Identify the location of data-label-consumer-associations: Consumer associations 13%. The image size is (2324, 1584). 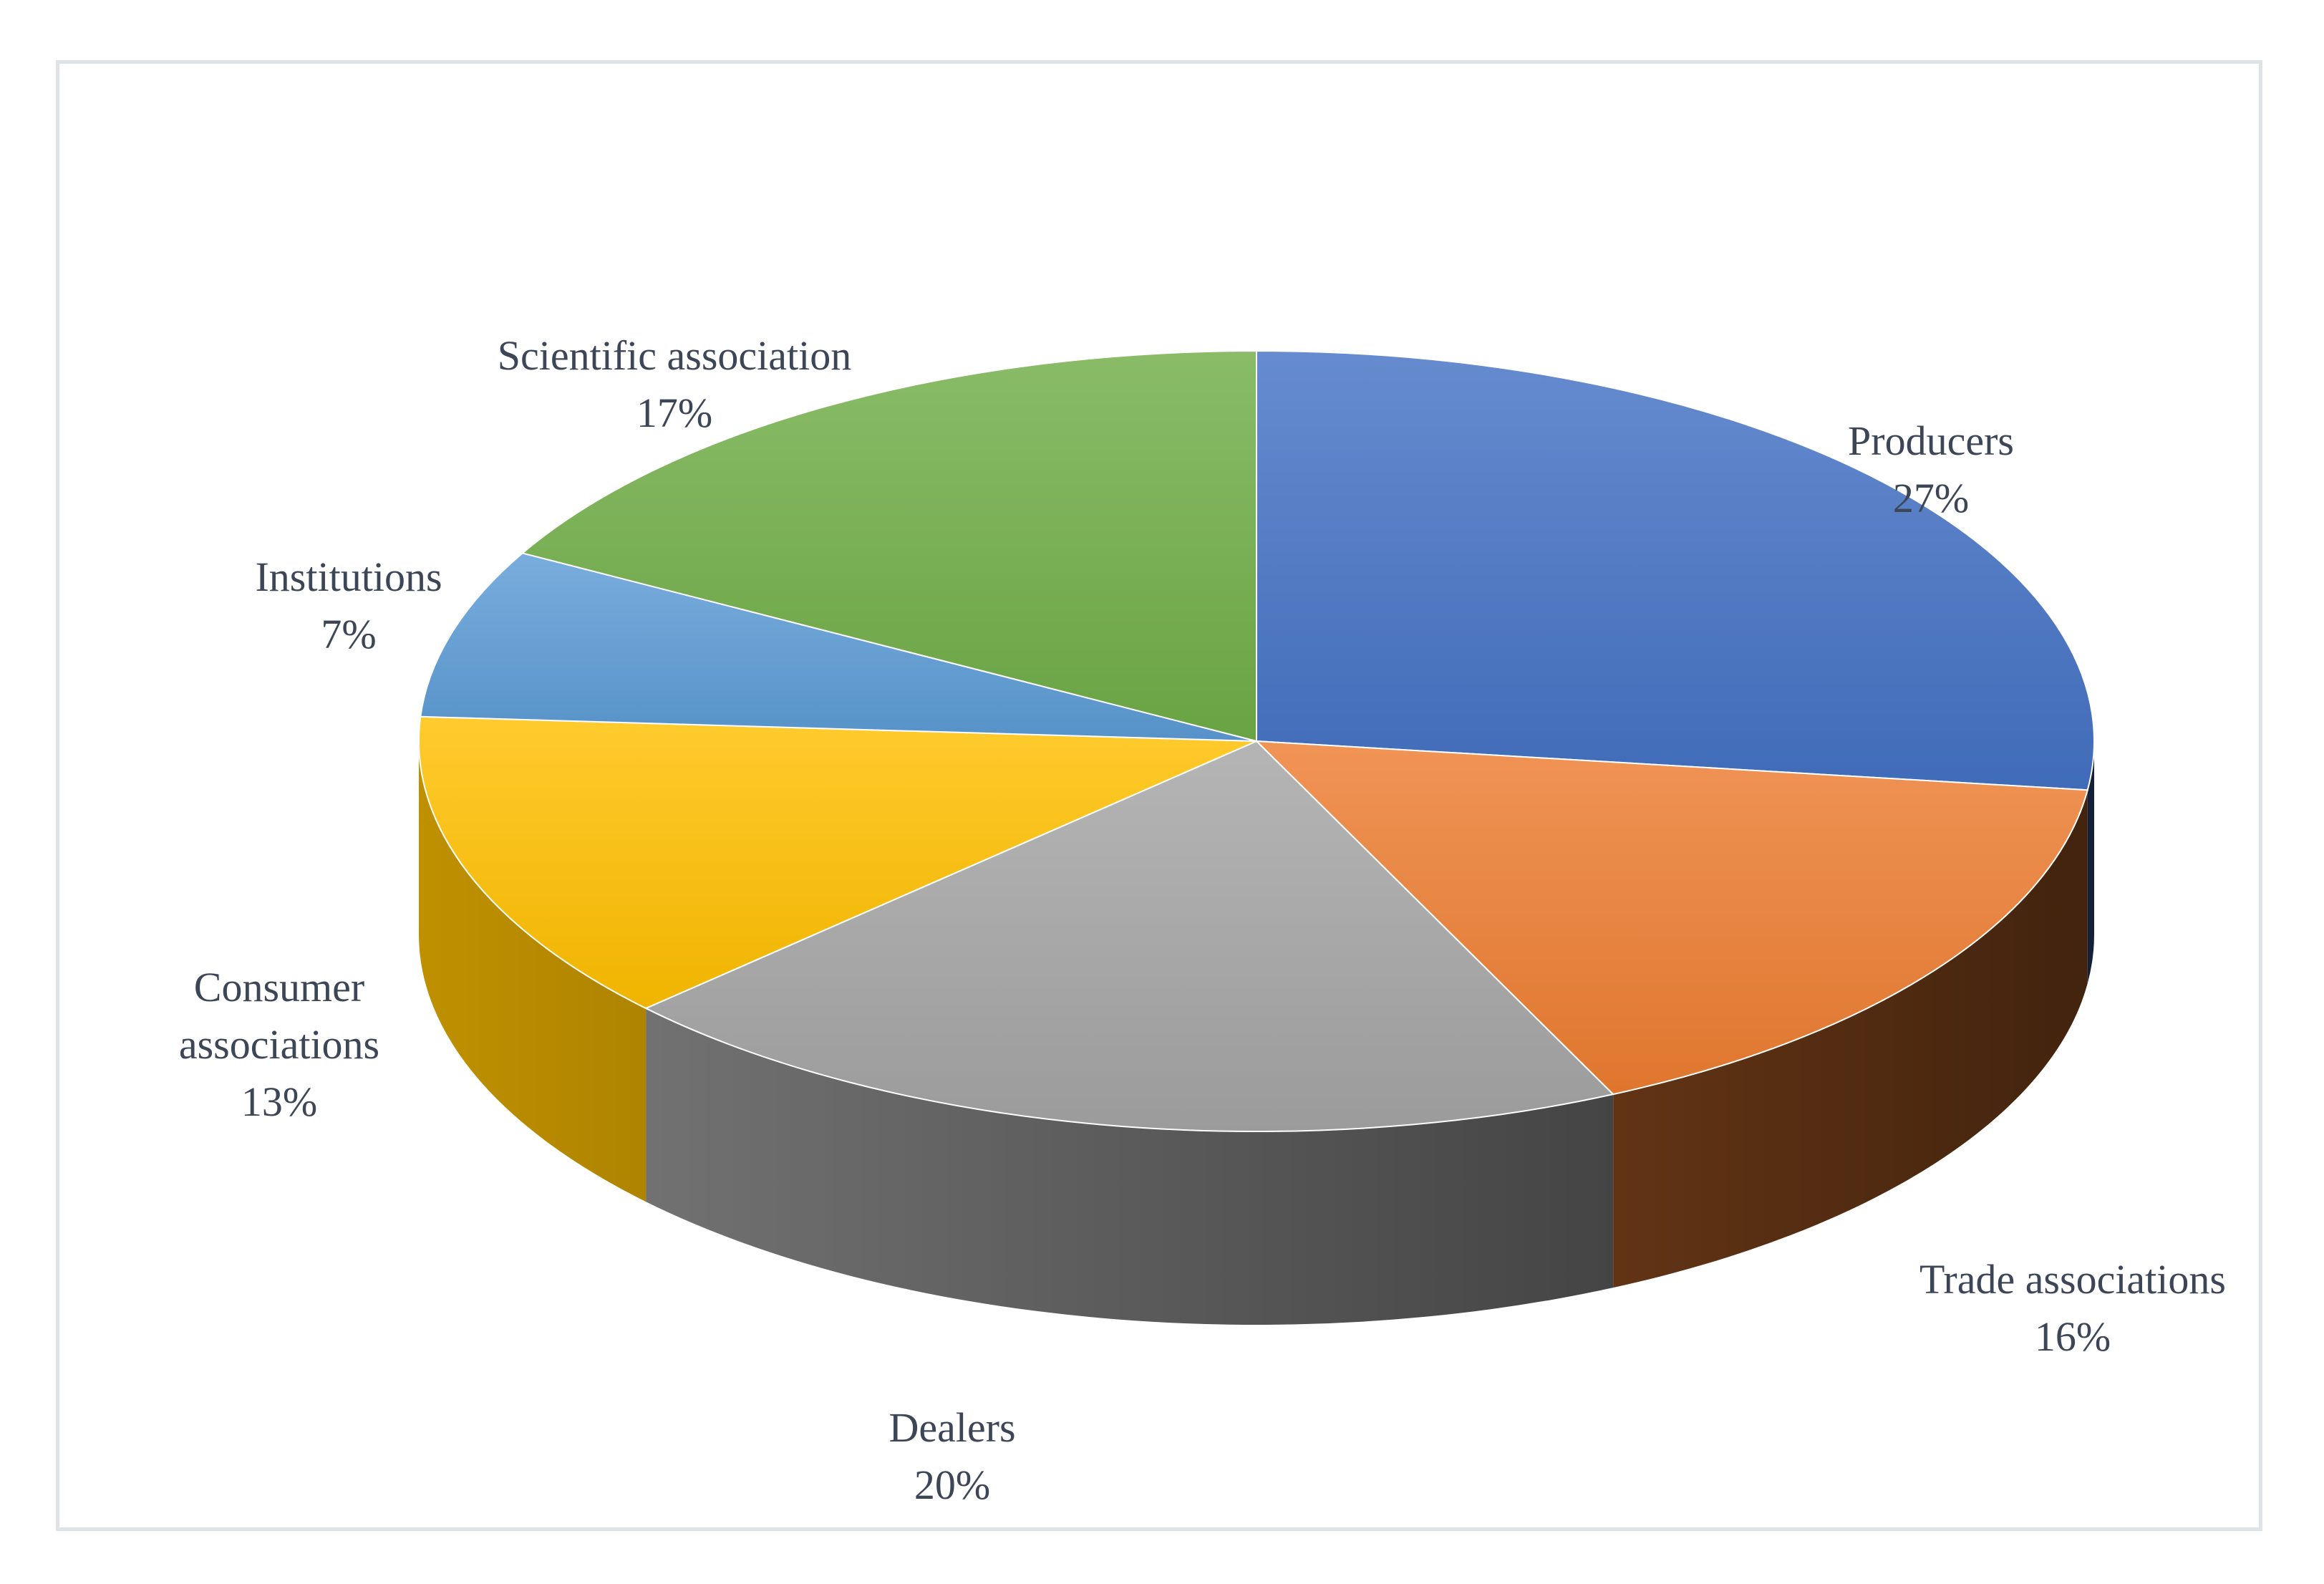
(279, 1044).